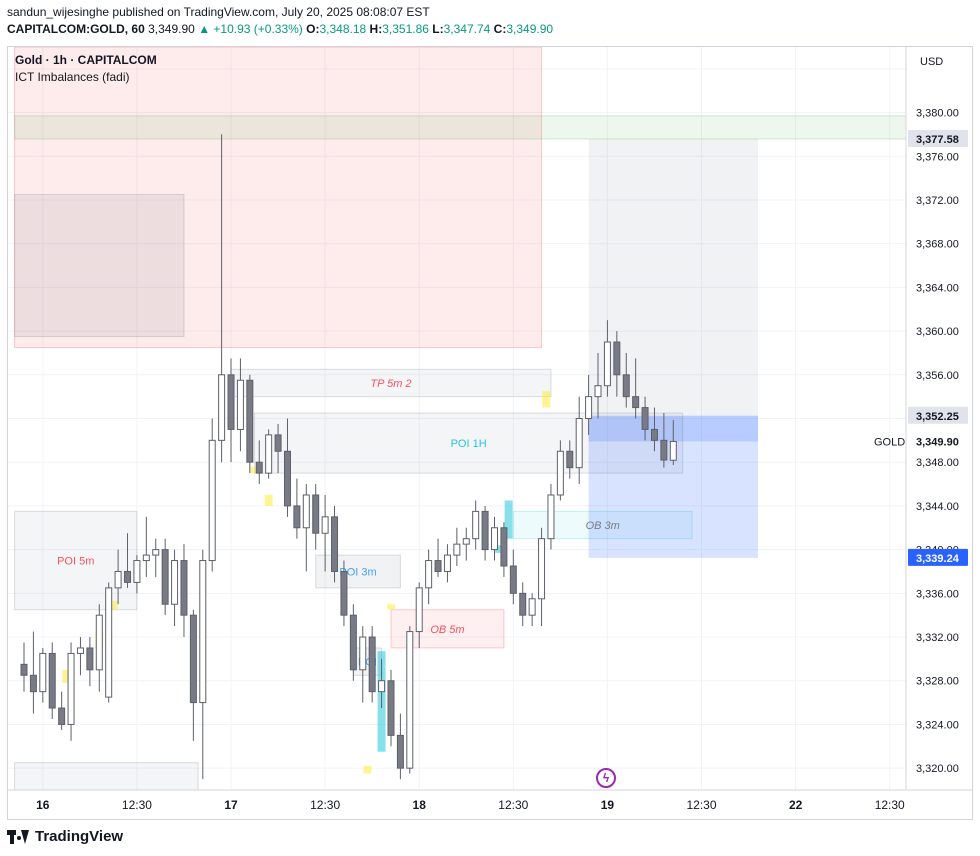  I want to click on low-label: L:, so click(438, 29).